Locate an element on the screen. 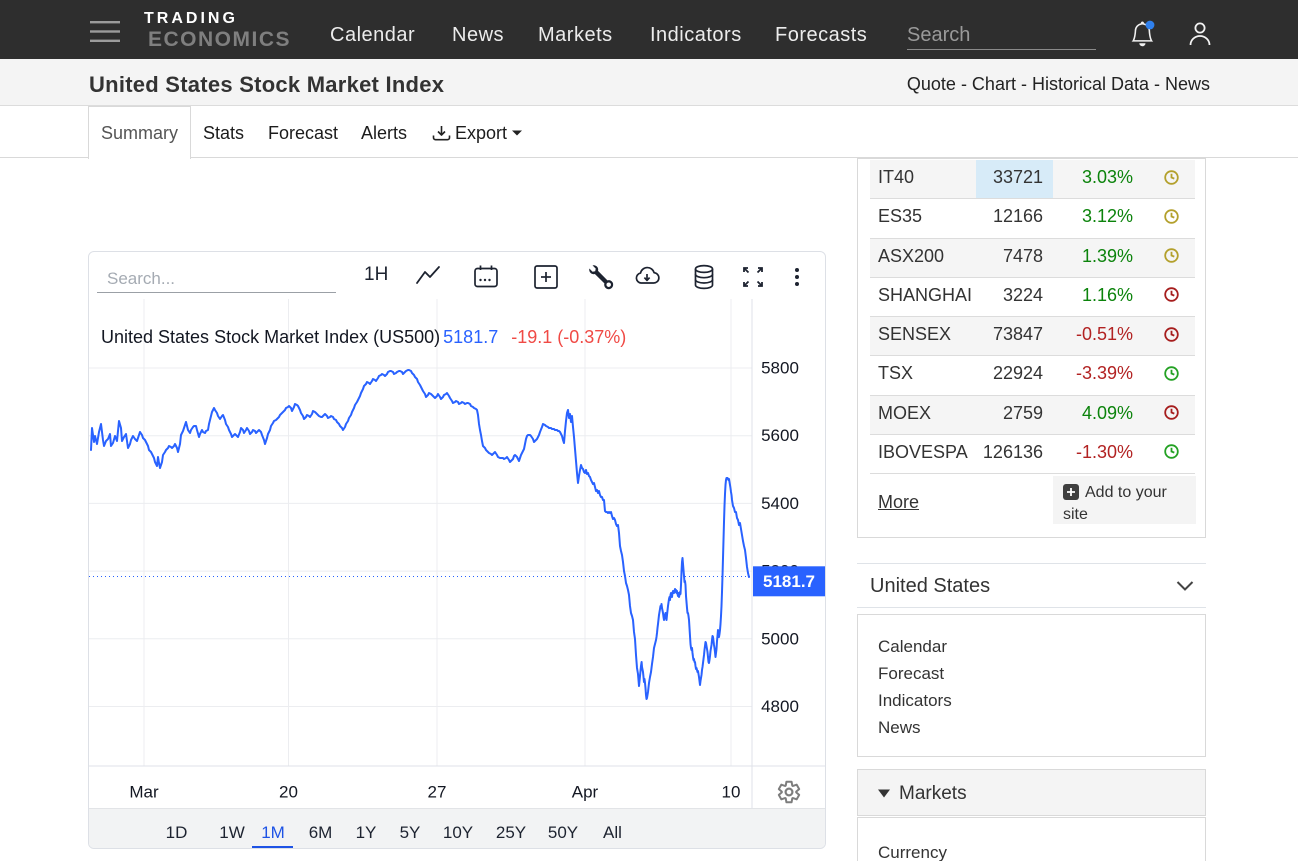  svg-text: 5000 is located at coordinates (780, 638).